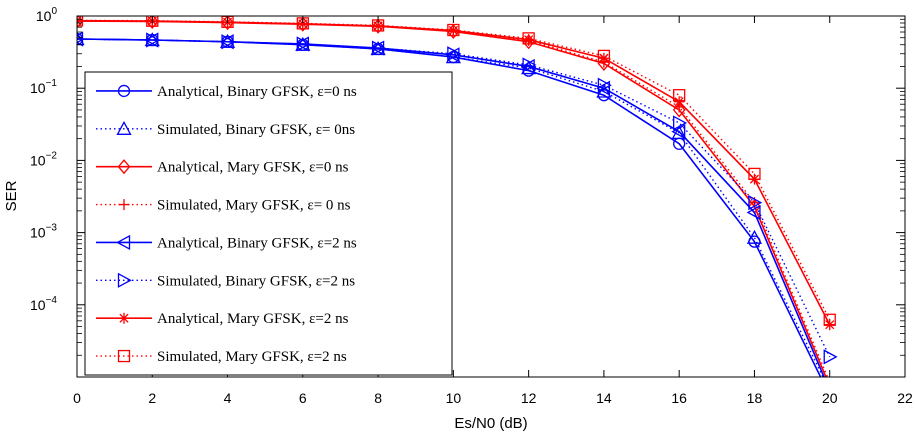 The width and height of the screenshot is (916, 437). I want to click on x-tick-label: 2, so click(152, 398).